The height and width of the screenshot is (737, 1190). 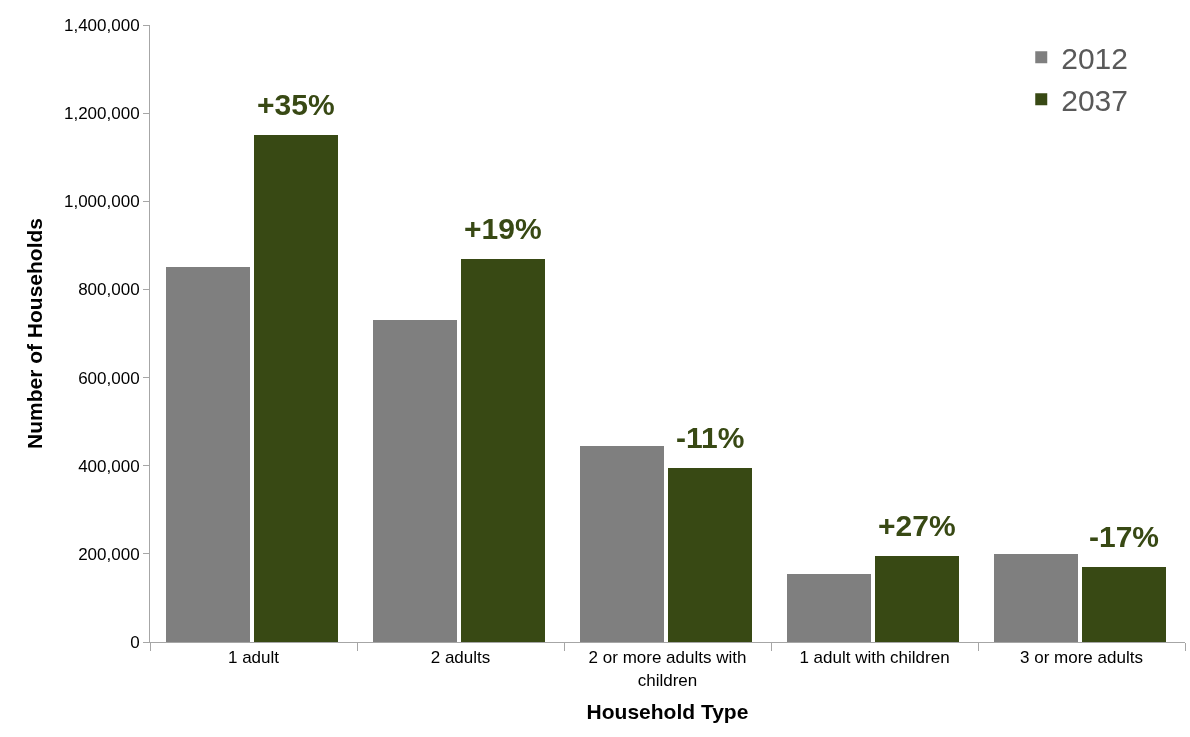 What do you see at coordinates (109, 378) in the screenshot?
I see `y-tick-label: 600,000` at bounding box center [109, 378].